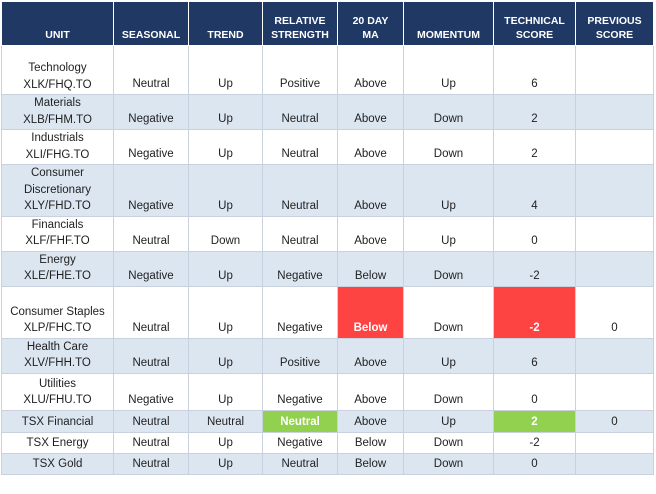  Describe the element at coordinates (151, 23) in the screenshot. I see `header-seasonal: SEASONAL` at that location.